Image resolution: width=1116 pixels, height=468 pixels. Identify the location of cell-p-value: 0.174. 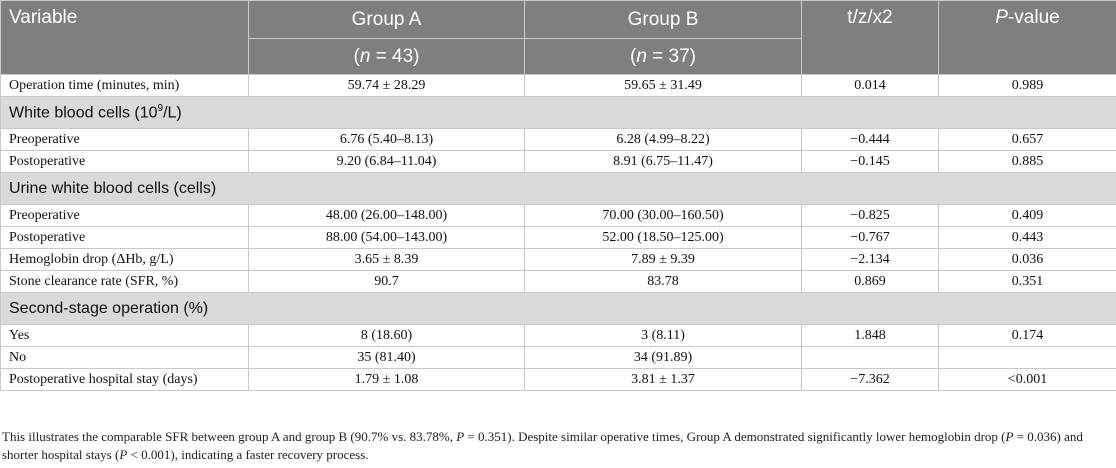
(1027, 335).